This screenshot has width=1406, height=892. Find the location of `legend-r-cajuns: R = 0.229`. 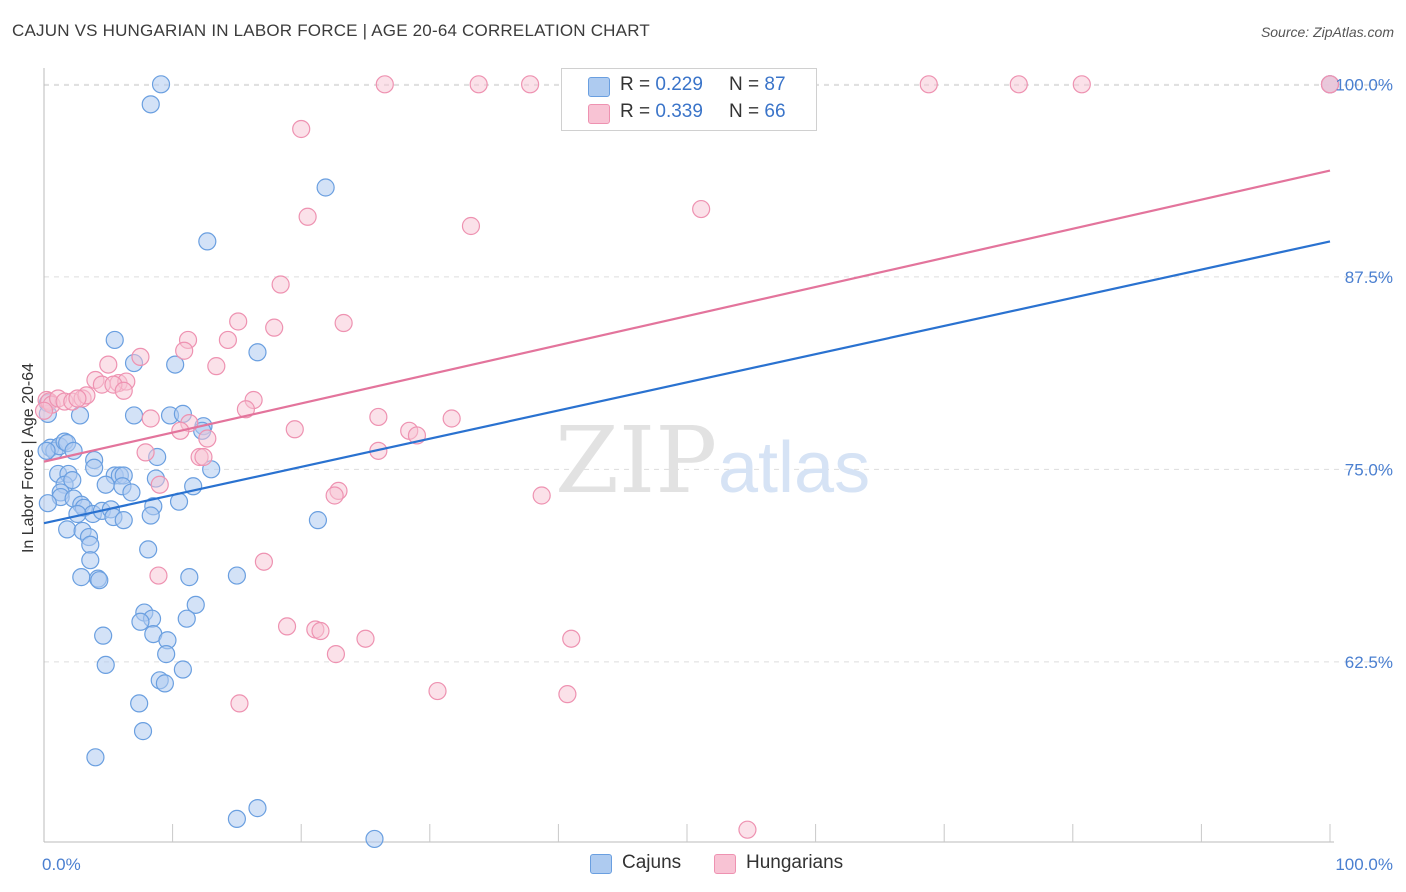

legend-r-cajuns: R = 0.229 is located at coordinates (661, 85).